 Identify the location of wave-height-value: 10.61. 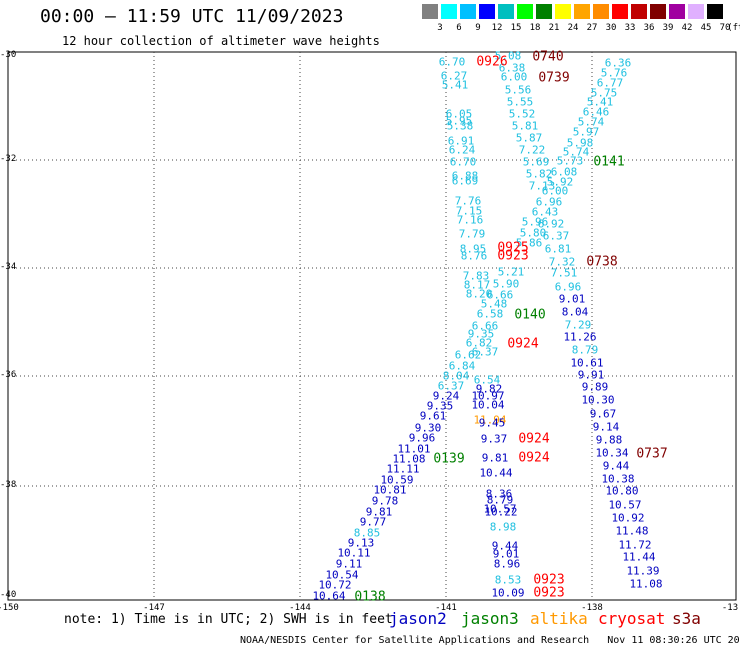
(587, 363).